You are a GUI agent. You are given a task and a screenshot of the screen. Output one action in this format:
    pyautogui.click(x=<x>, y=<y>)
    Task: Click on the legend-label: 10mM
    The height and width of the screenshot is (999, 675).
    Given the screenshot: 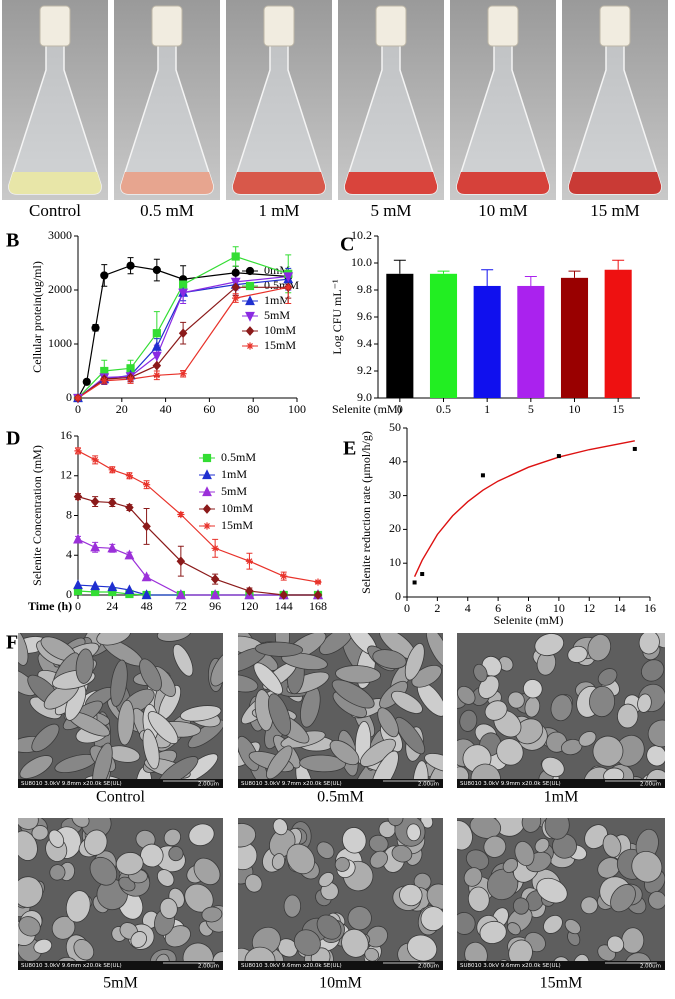 What is the action you would take?
    pyautogui.click(x=237, y=508)
    